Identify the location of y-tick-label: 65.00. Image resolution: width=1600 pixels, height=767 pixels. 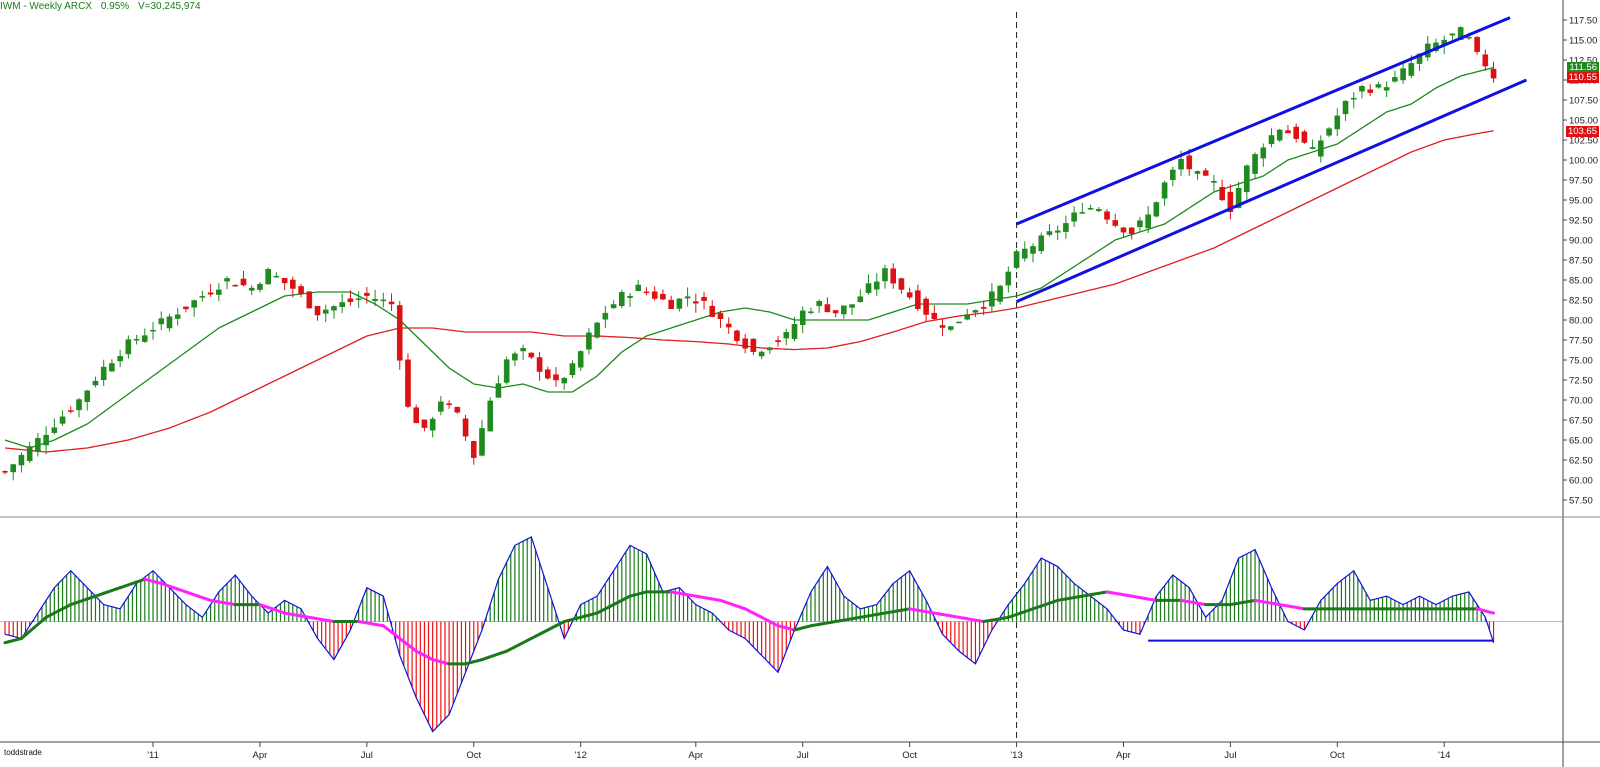
(1581, 441).